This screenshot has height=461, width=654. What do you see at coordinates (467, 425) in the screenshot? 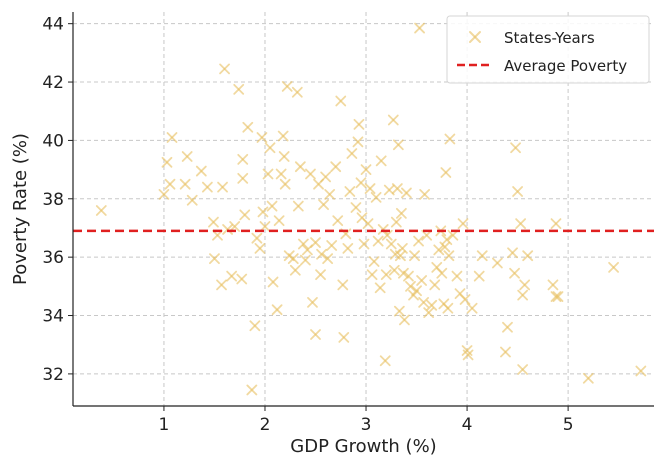
I see `x-tick-label: 4` at bounding box center [467, 425].